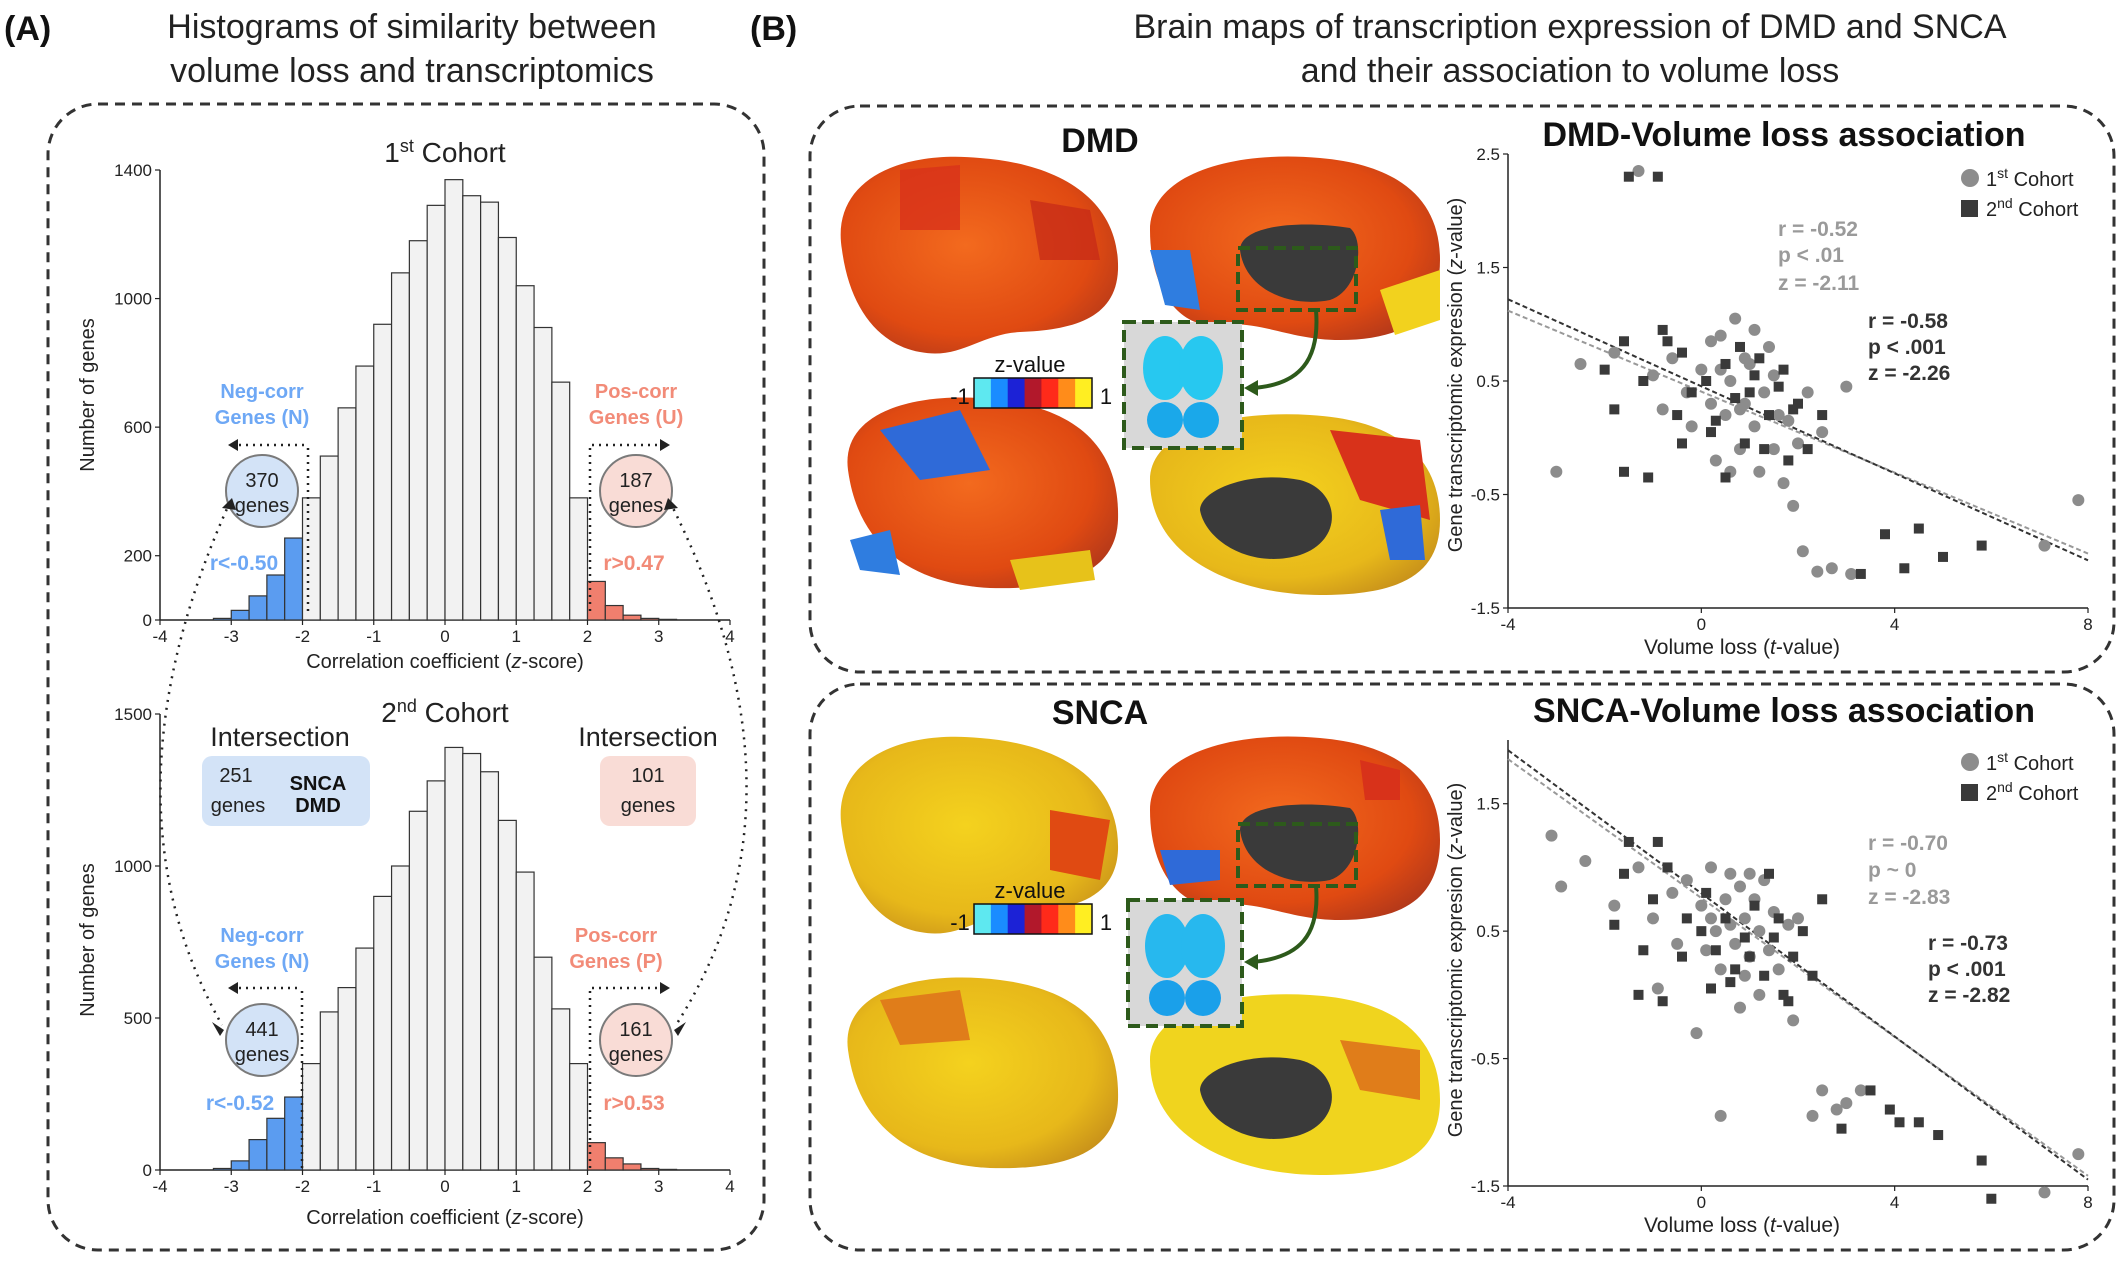  What do you see at coordinates (636, 506) in the screenshot?
I see `hist1-pos-genes: genes` at bounding box center [636, 506].